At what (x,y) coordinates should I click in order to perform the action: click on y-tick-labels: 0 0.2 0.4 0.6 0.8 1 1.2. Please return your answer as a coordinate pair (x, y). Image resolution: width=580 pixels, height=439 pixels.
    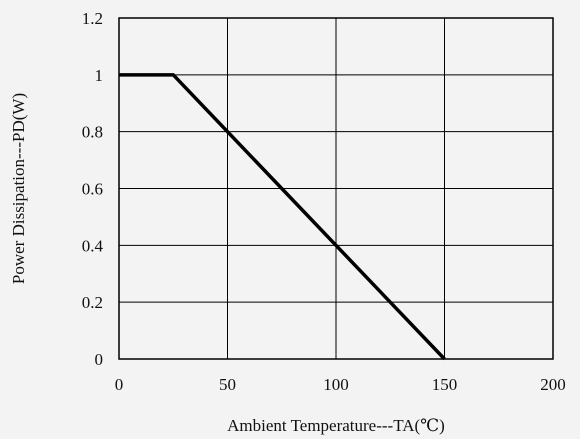
    Looking at the image, I should click on (93, 189).